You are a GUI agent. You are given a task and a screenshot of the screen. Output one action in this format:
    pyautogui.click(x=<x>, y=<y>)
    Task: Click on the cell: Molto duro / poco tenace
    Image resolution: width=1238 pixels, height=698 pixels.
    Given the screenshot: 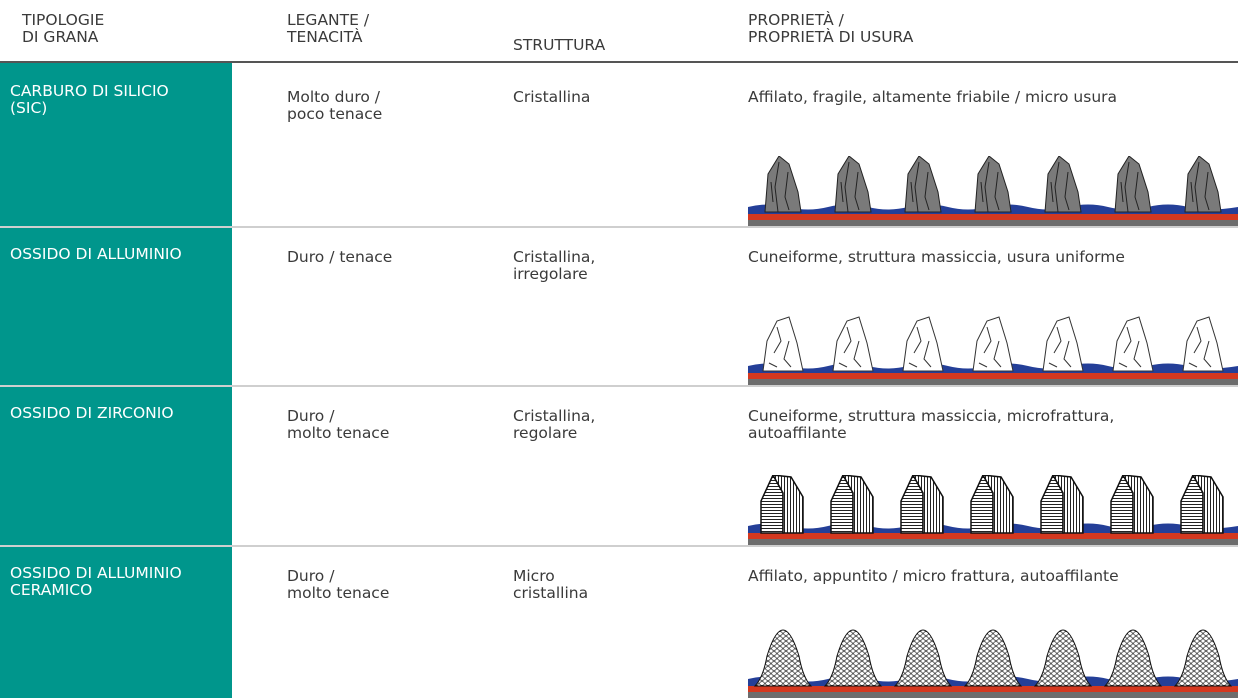 What is the action you would take?
    pyautogui.click(x=335, y=105)
    